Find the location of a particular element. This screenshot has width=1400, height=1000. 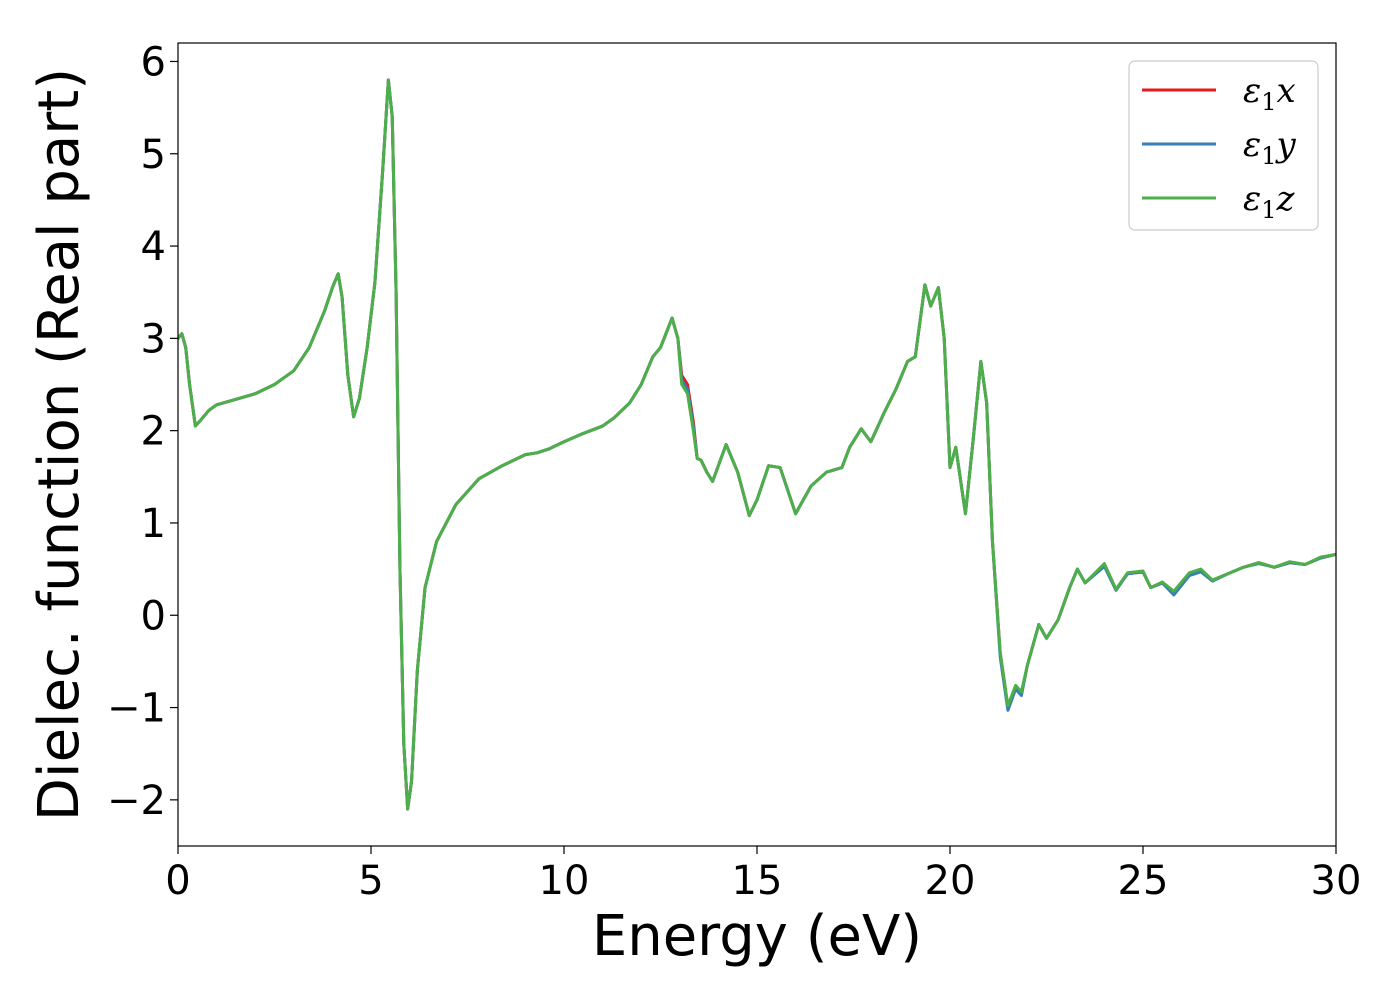

x-tick-label: 20 is located at coordinates (950, 881).